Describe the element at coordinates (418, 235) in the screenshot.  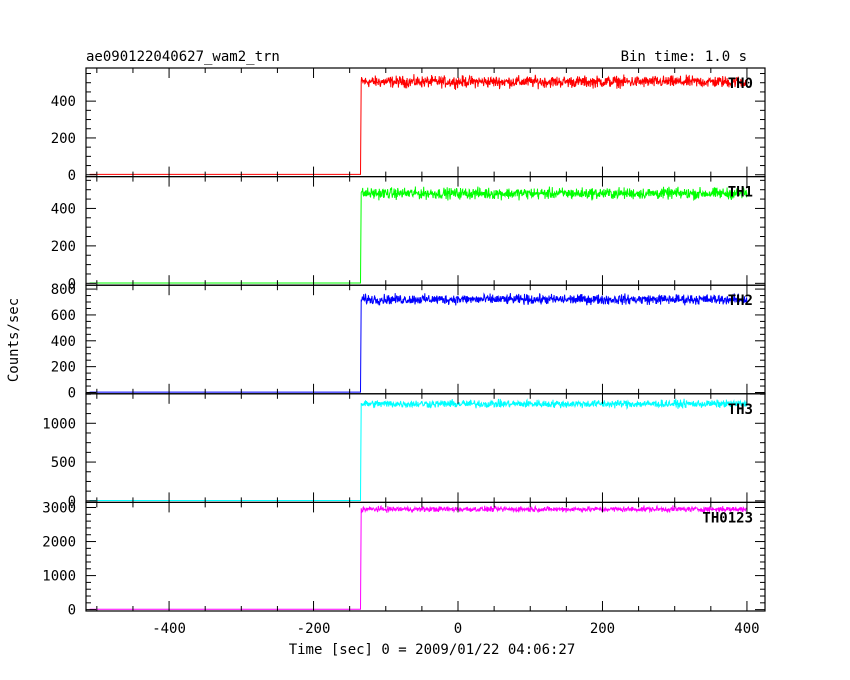
I see `series-line-th1` at that location.